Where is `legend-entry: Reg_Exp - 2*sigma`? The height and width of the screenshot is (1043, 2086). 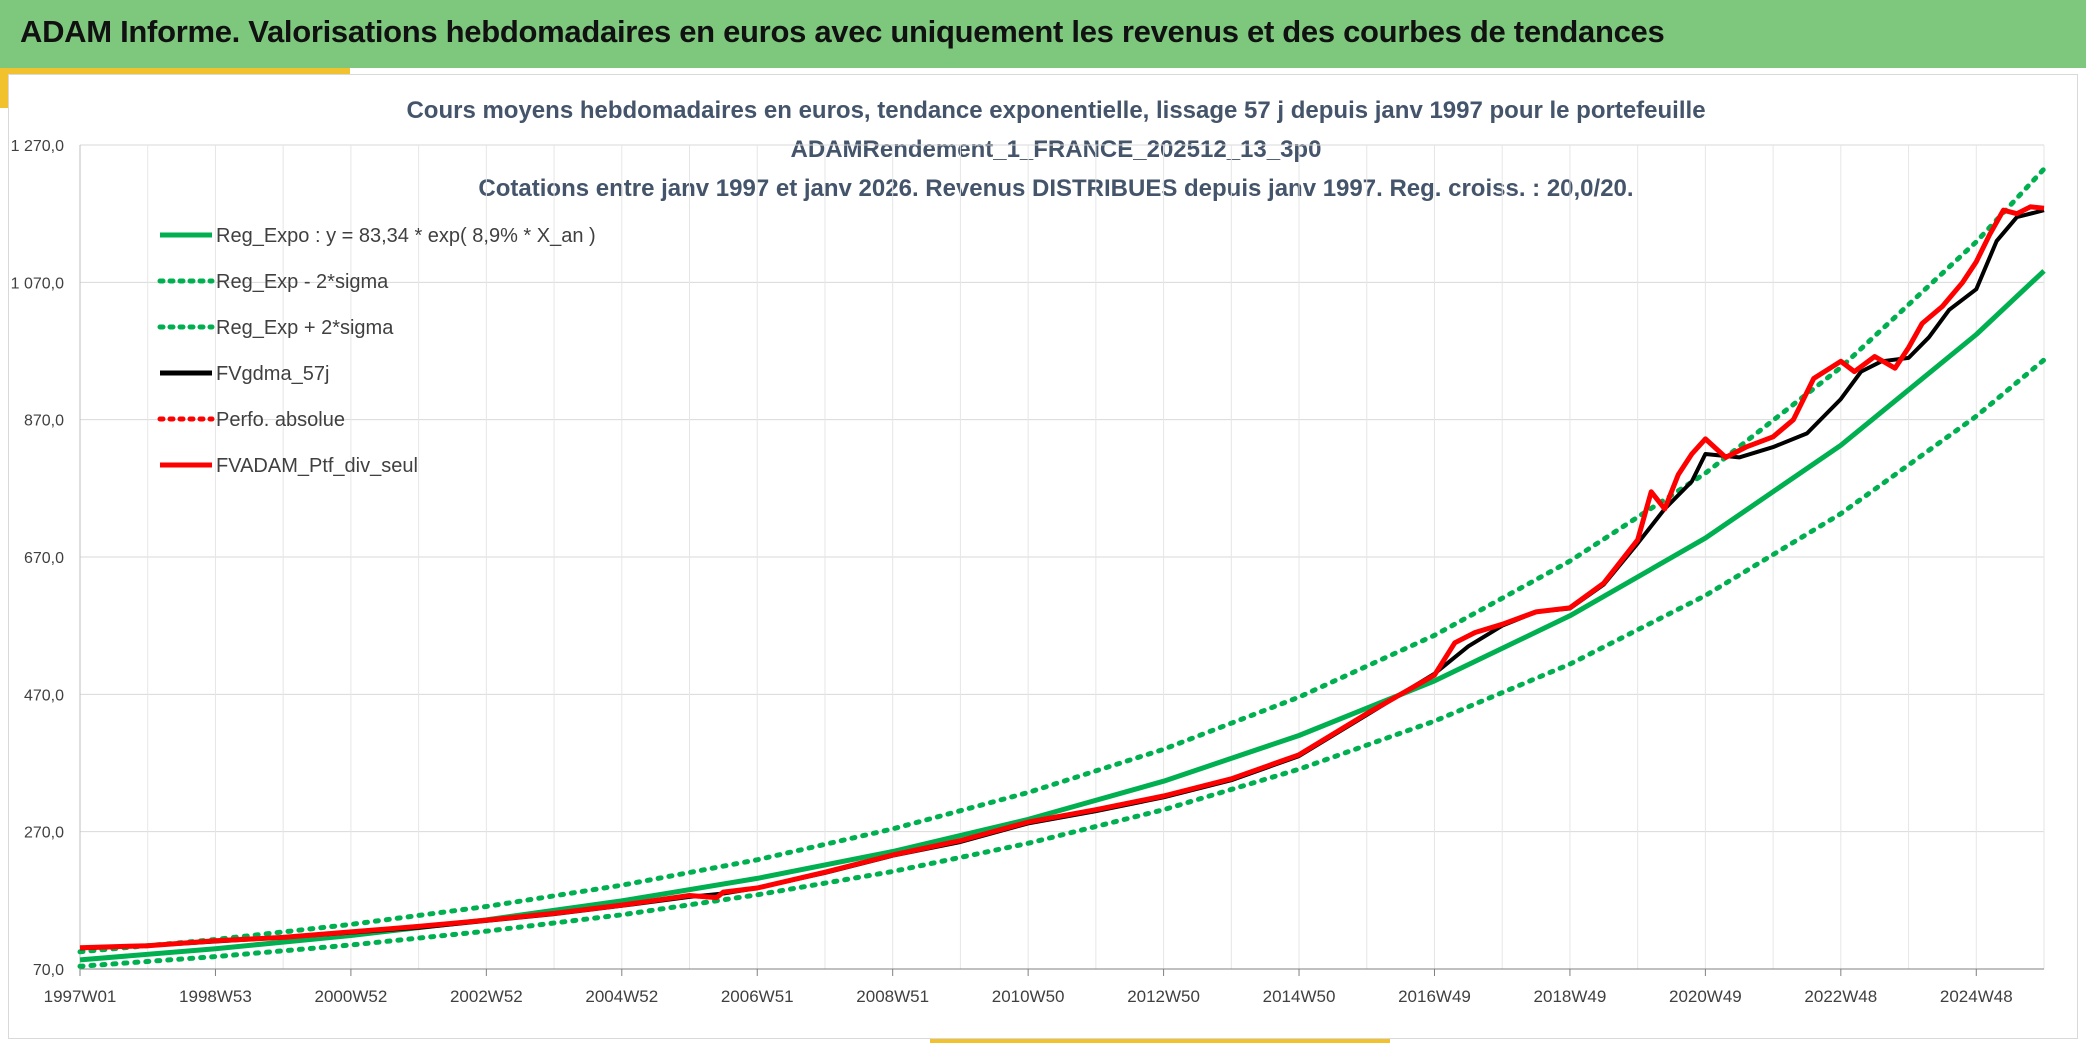
legend-entry: Reg_Exp - 2*sigma is located at coordinates (273, 282).